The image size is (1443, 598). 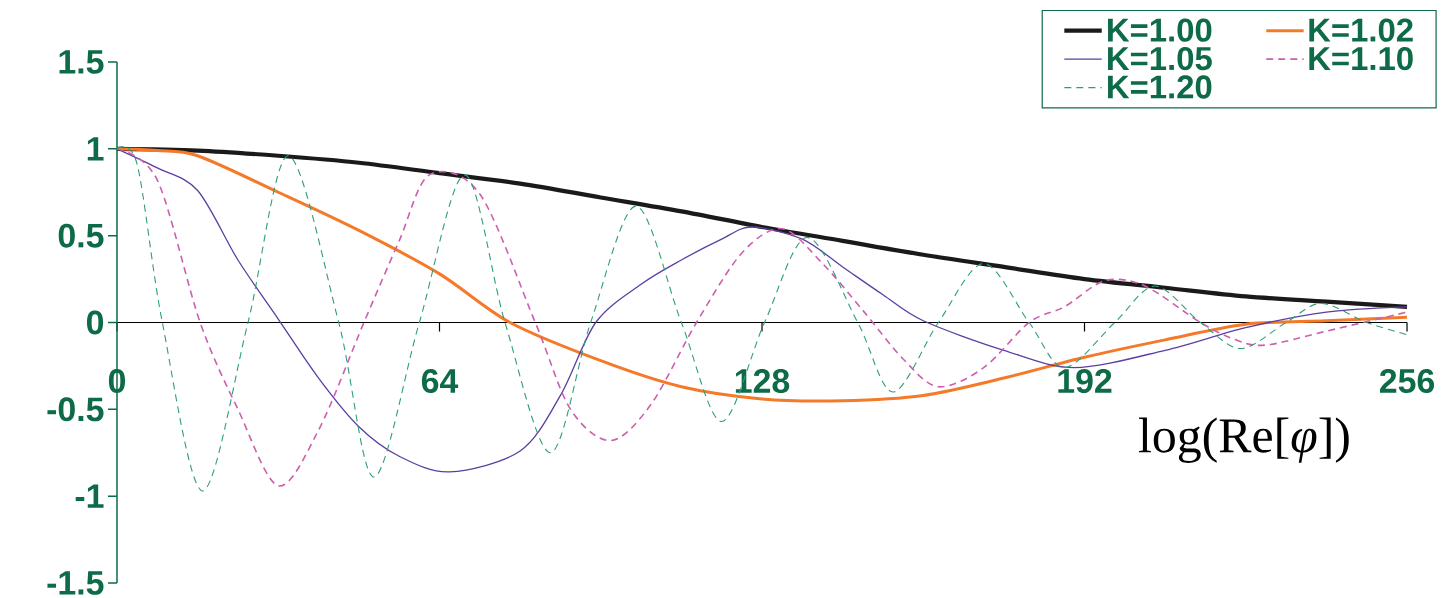 I want to click on y-tick-label: 1, so click(x=95, y=149).